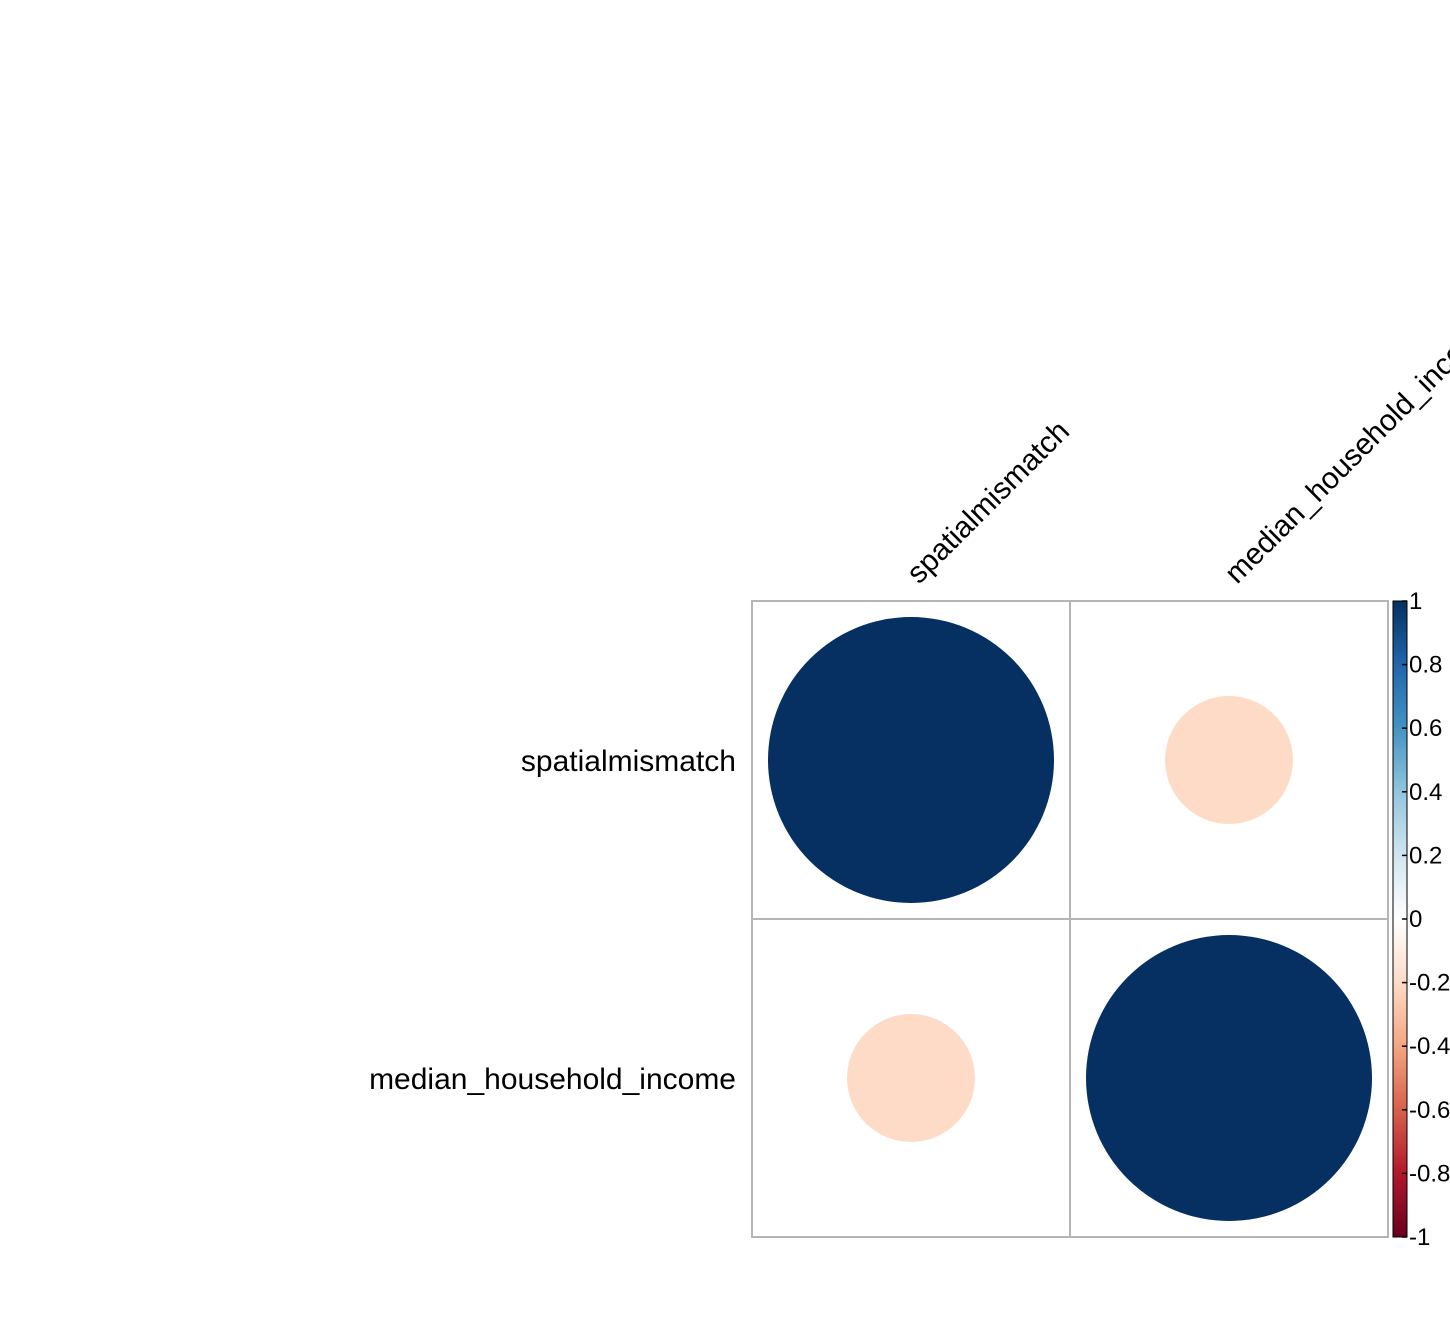  Describe the element at coordinates (628, 761) in the screenshot. I see `row-label-0: spatialmismatch` at that location.